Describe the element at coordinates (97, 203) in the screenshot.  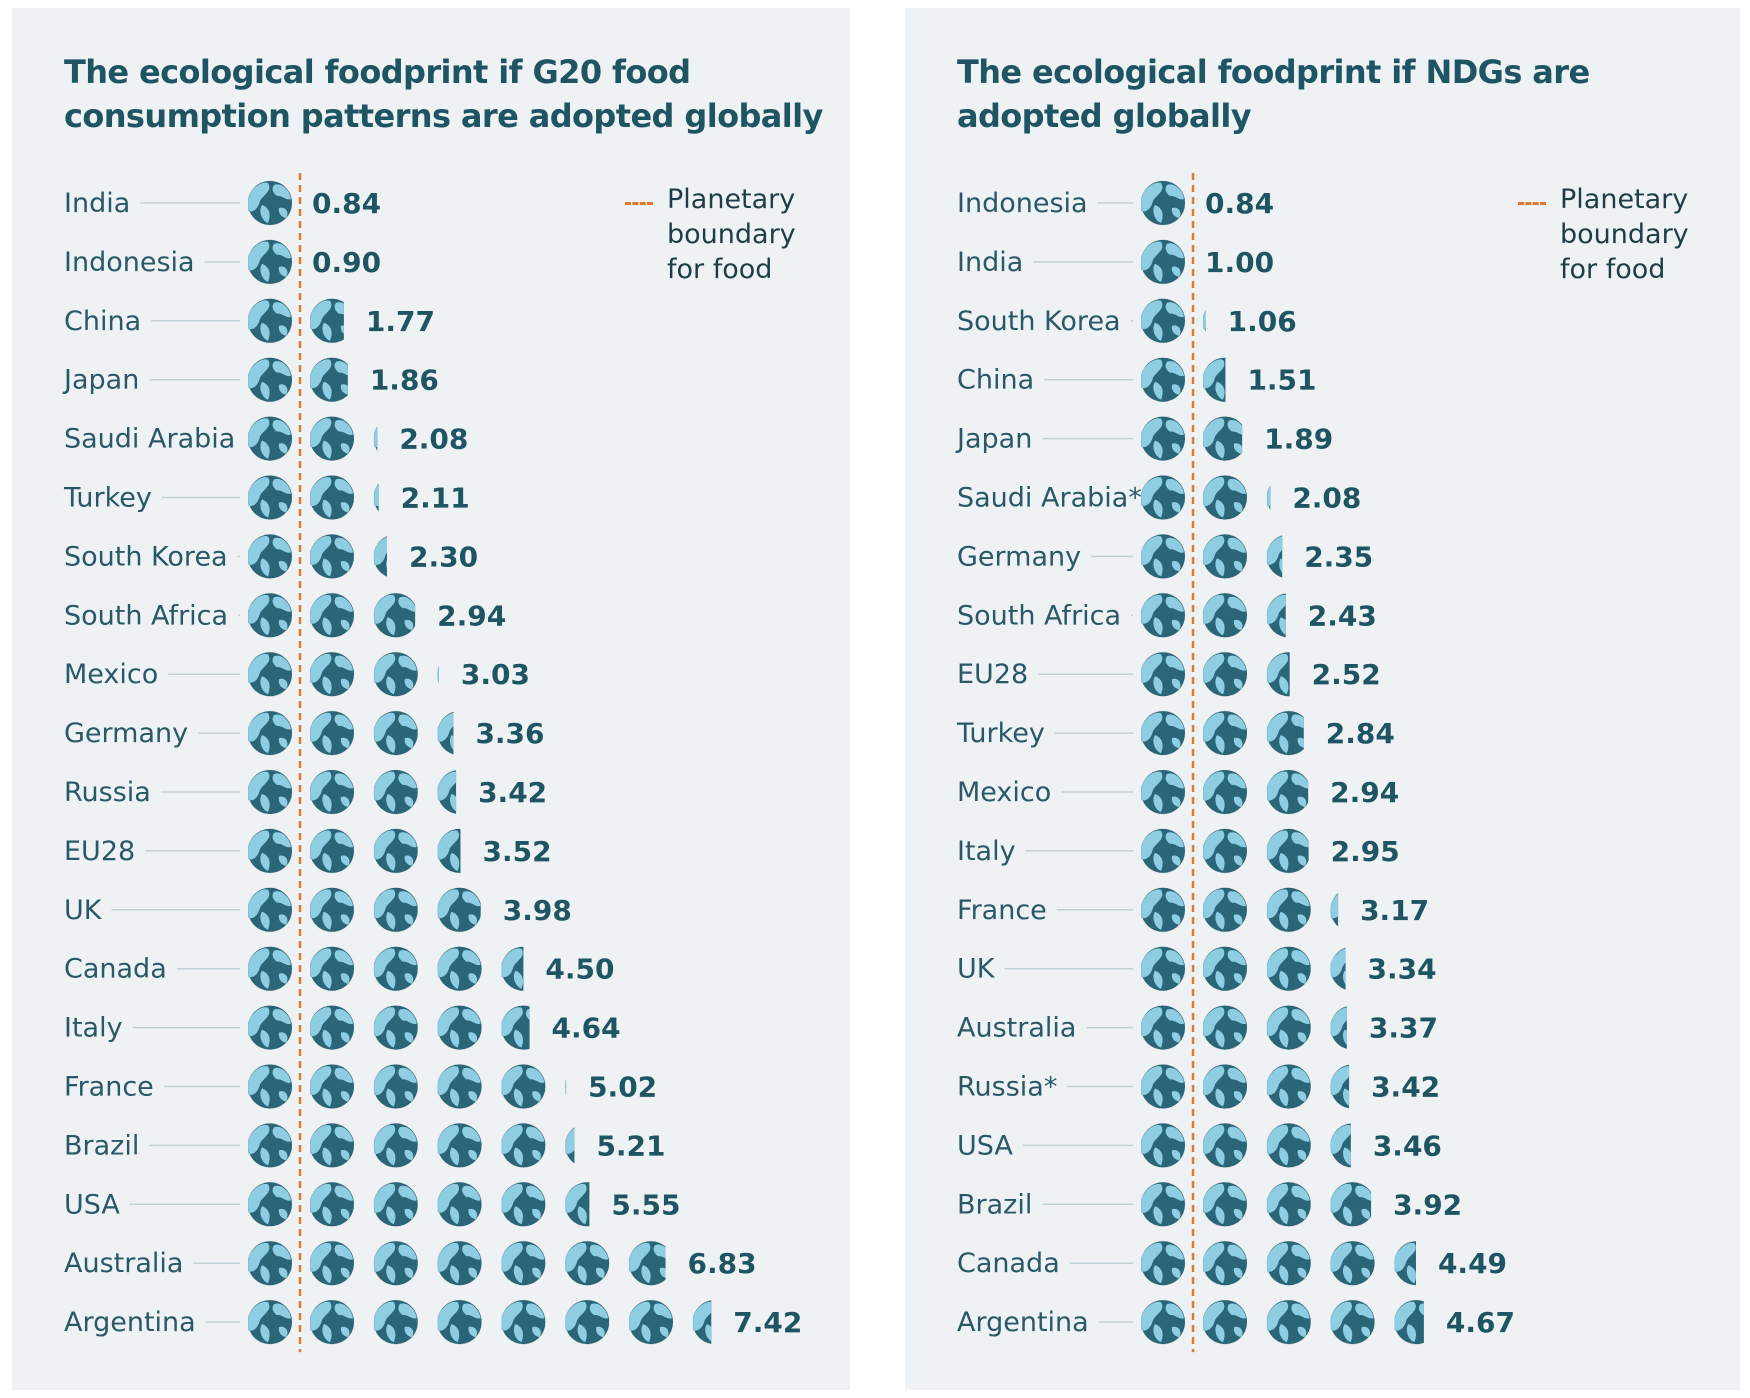
I see `category-label: India` at that location.